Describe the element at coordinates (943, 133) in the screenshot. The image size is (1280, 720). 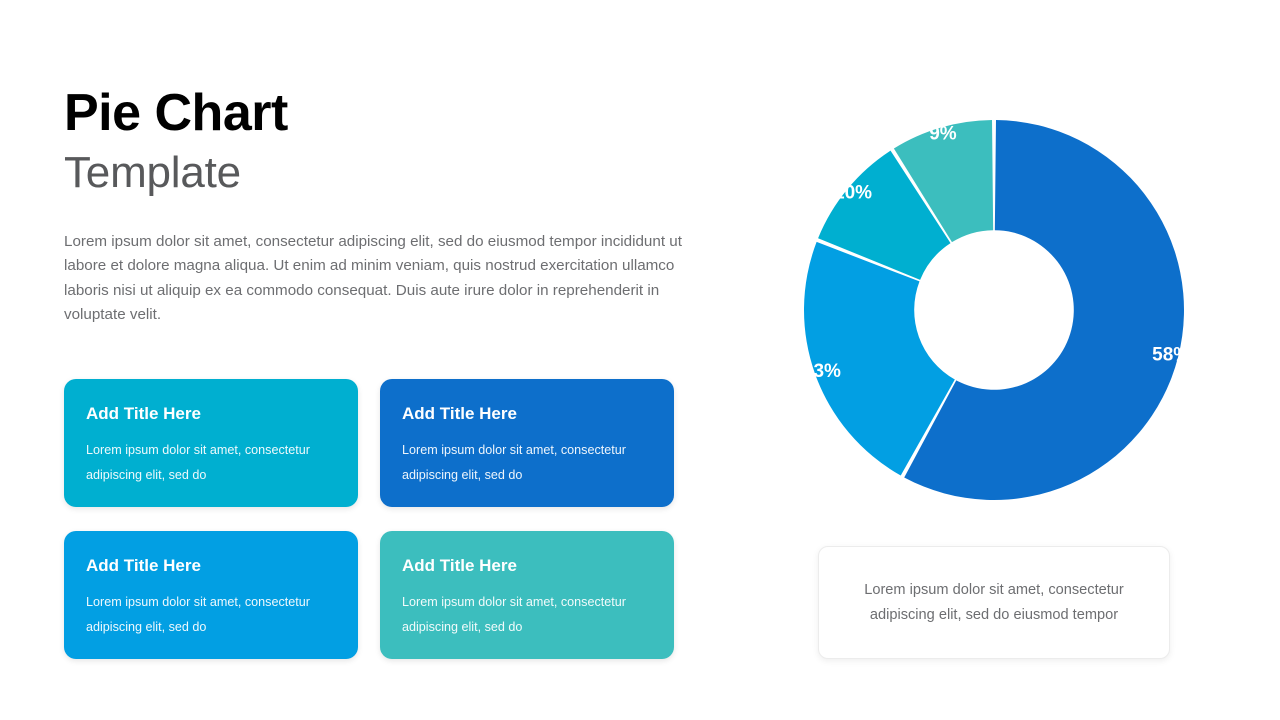
I see `donut-slice-label: 9%` at that location.